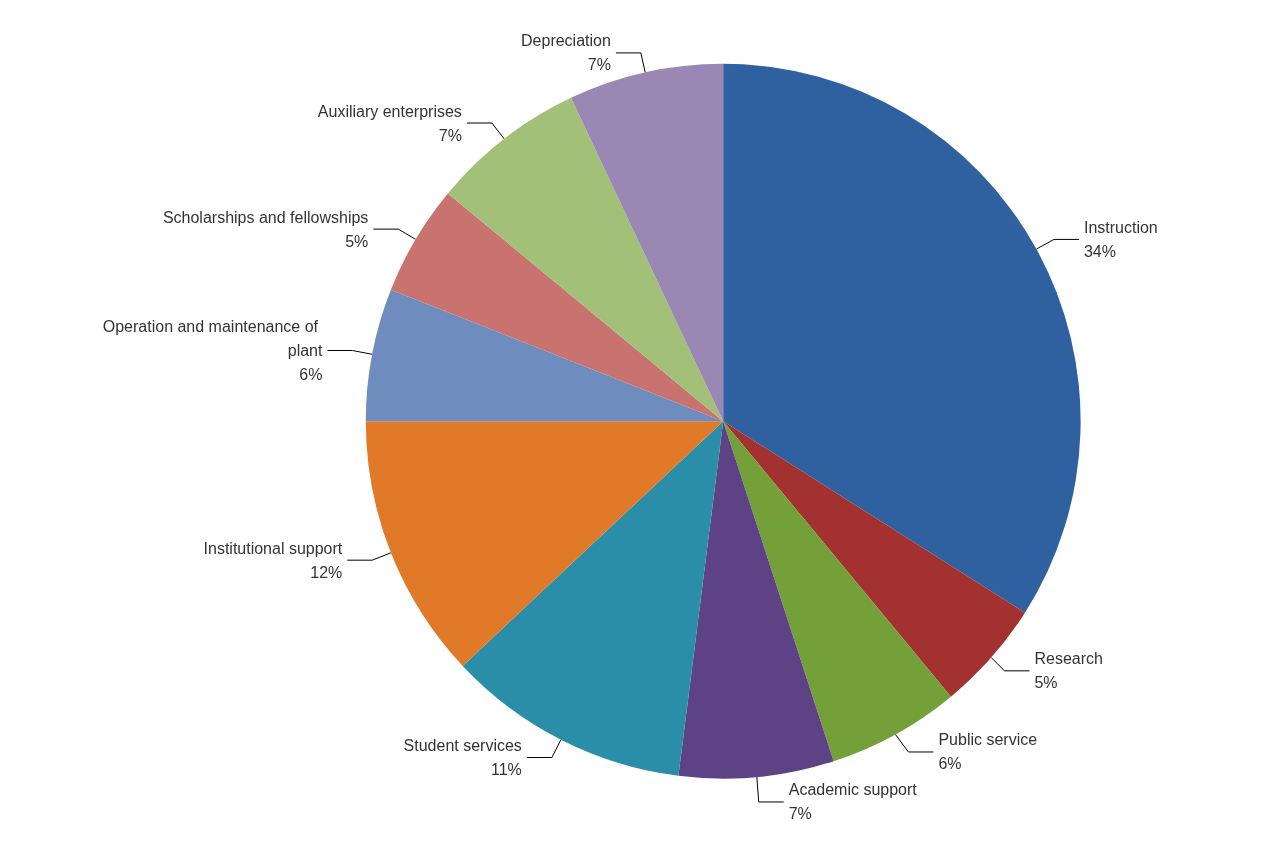 This screenshot has height=851, width=1280. What do you see at coordinates (326, 572) in the screenshot?
I see `data-label: 12%` at bounding box center [326, 572].